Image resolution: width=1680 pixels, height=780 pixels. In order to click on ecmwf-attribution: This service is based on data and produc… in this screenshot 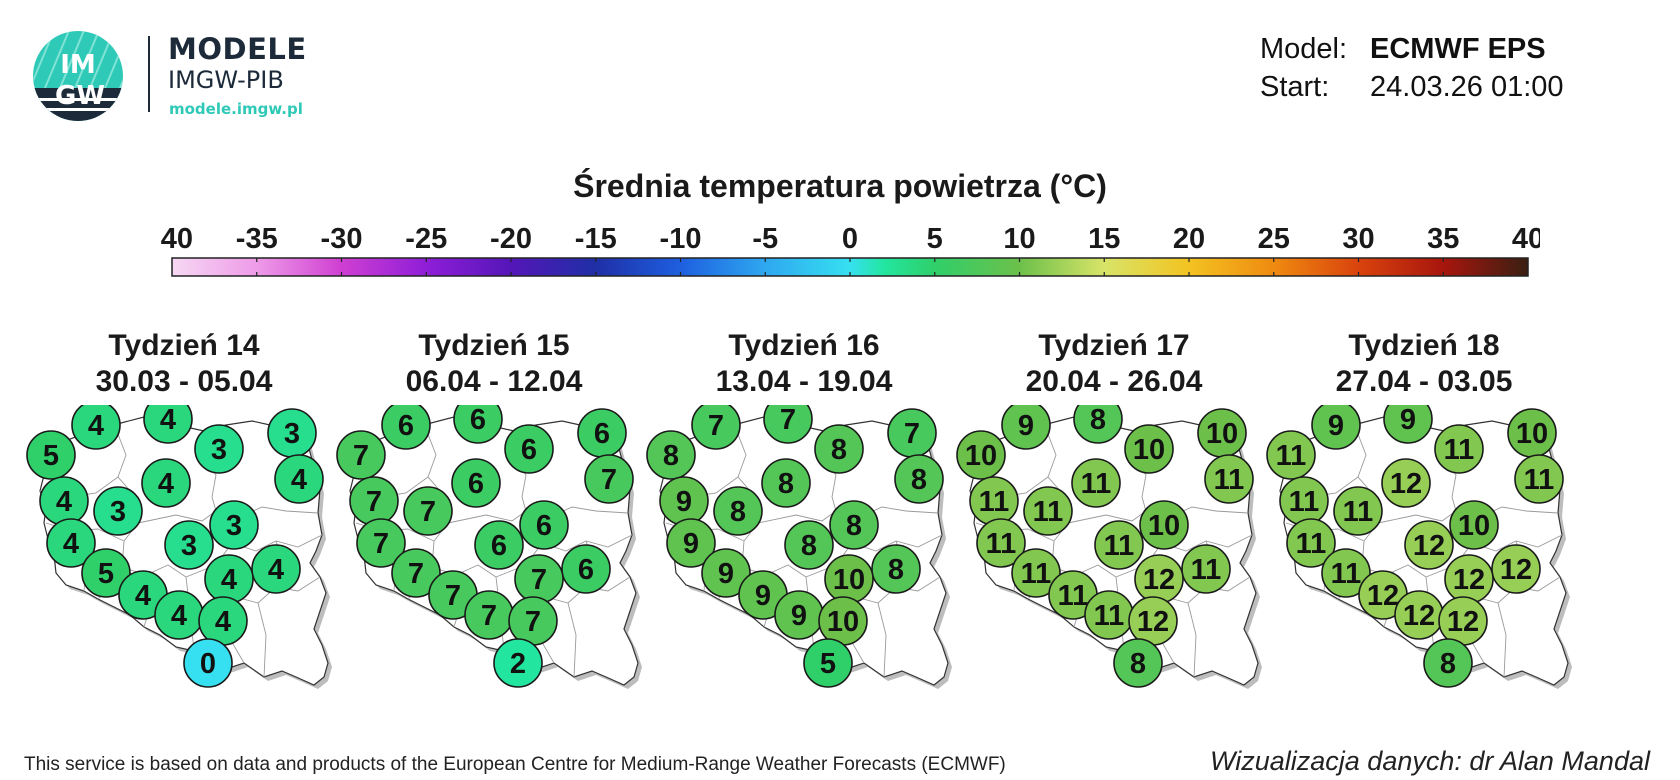, I will do `click(515, 764)`.